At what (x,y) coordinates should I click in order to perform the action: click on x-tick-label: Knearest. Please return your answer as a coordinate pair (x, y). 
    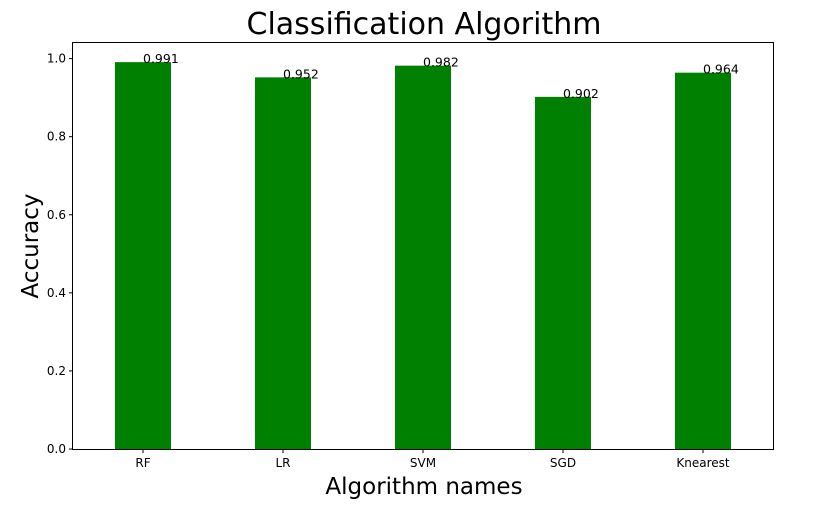
    Looking at the image, I should click on (703, 463).